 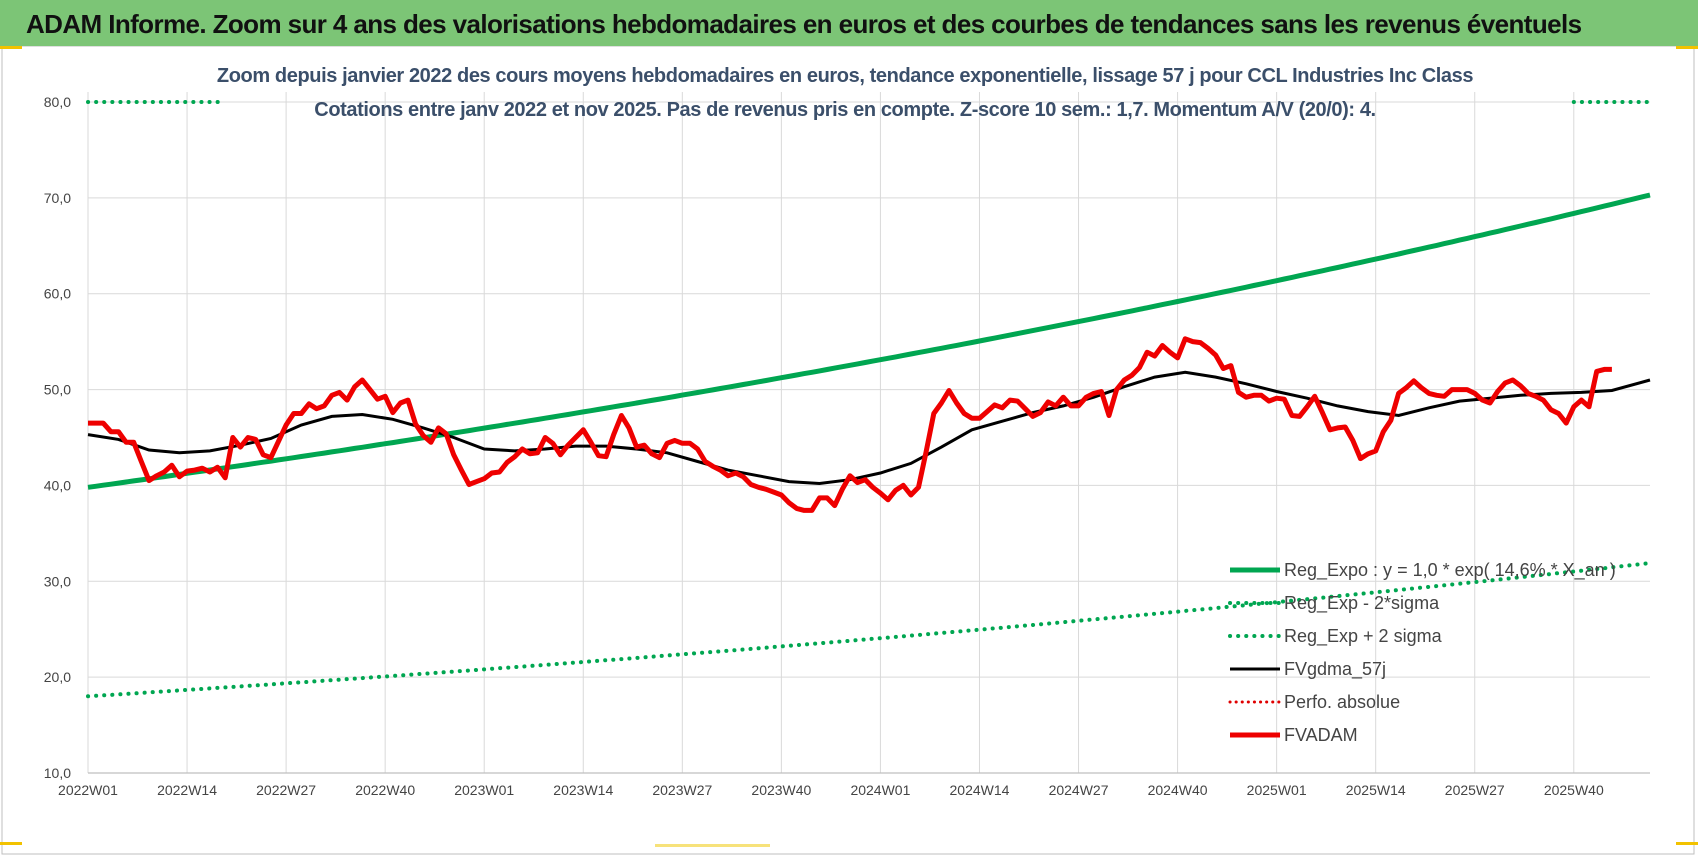 What do you see at coordinates (869, 428) in the screenshot?
I see `series-3-line` at bounding box center [869, 428].